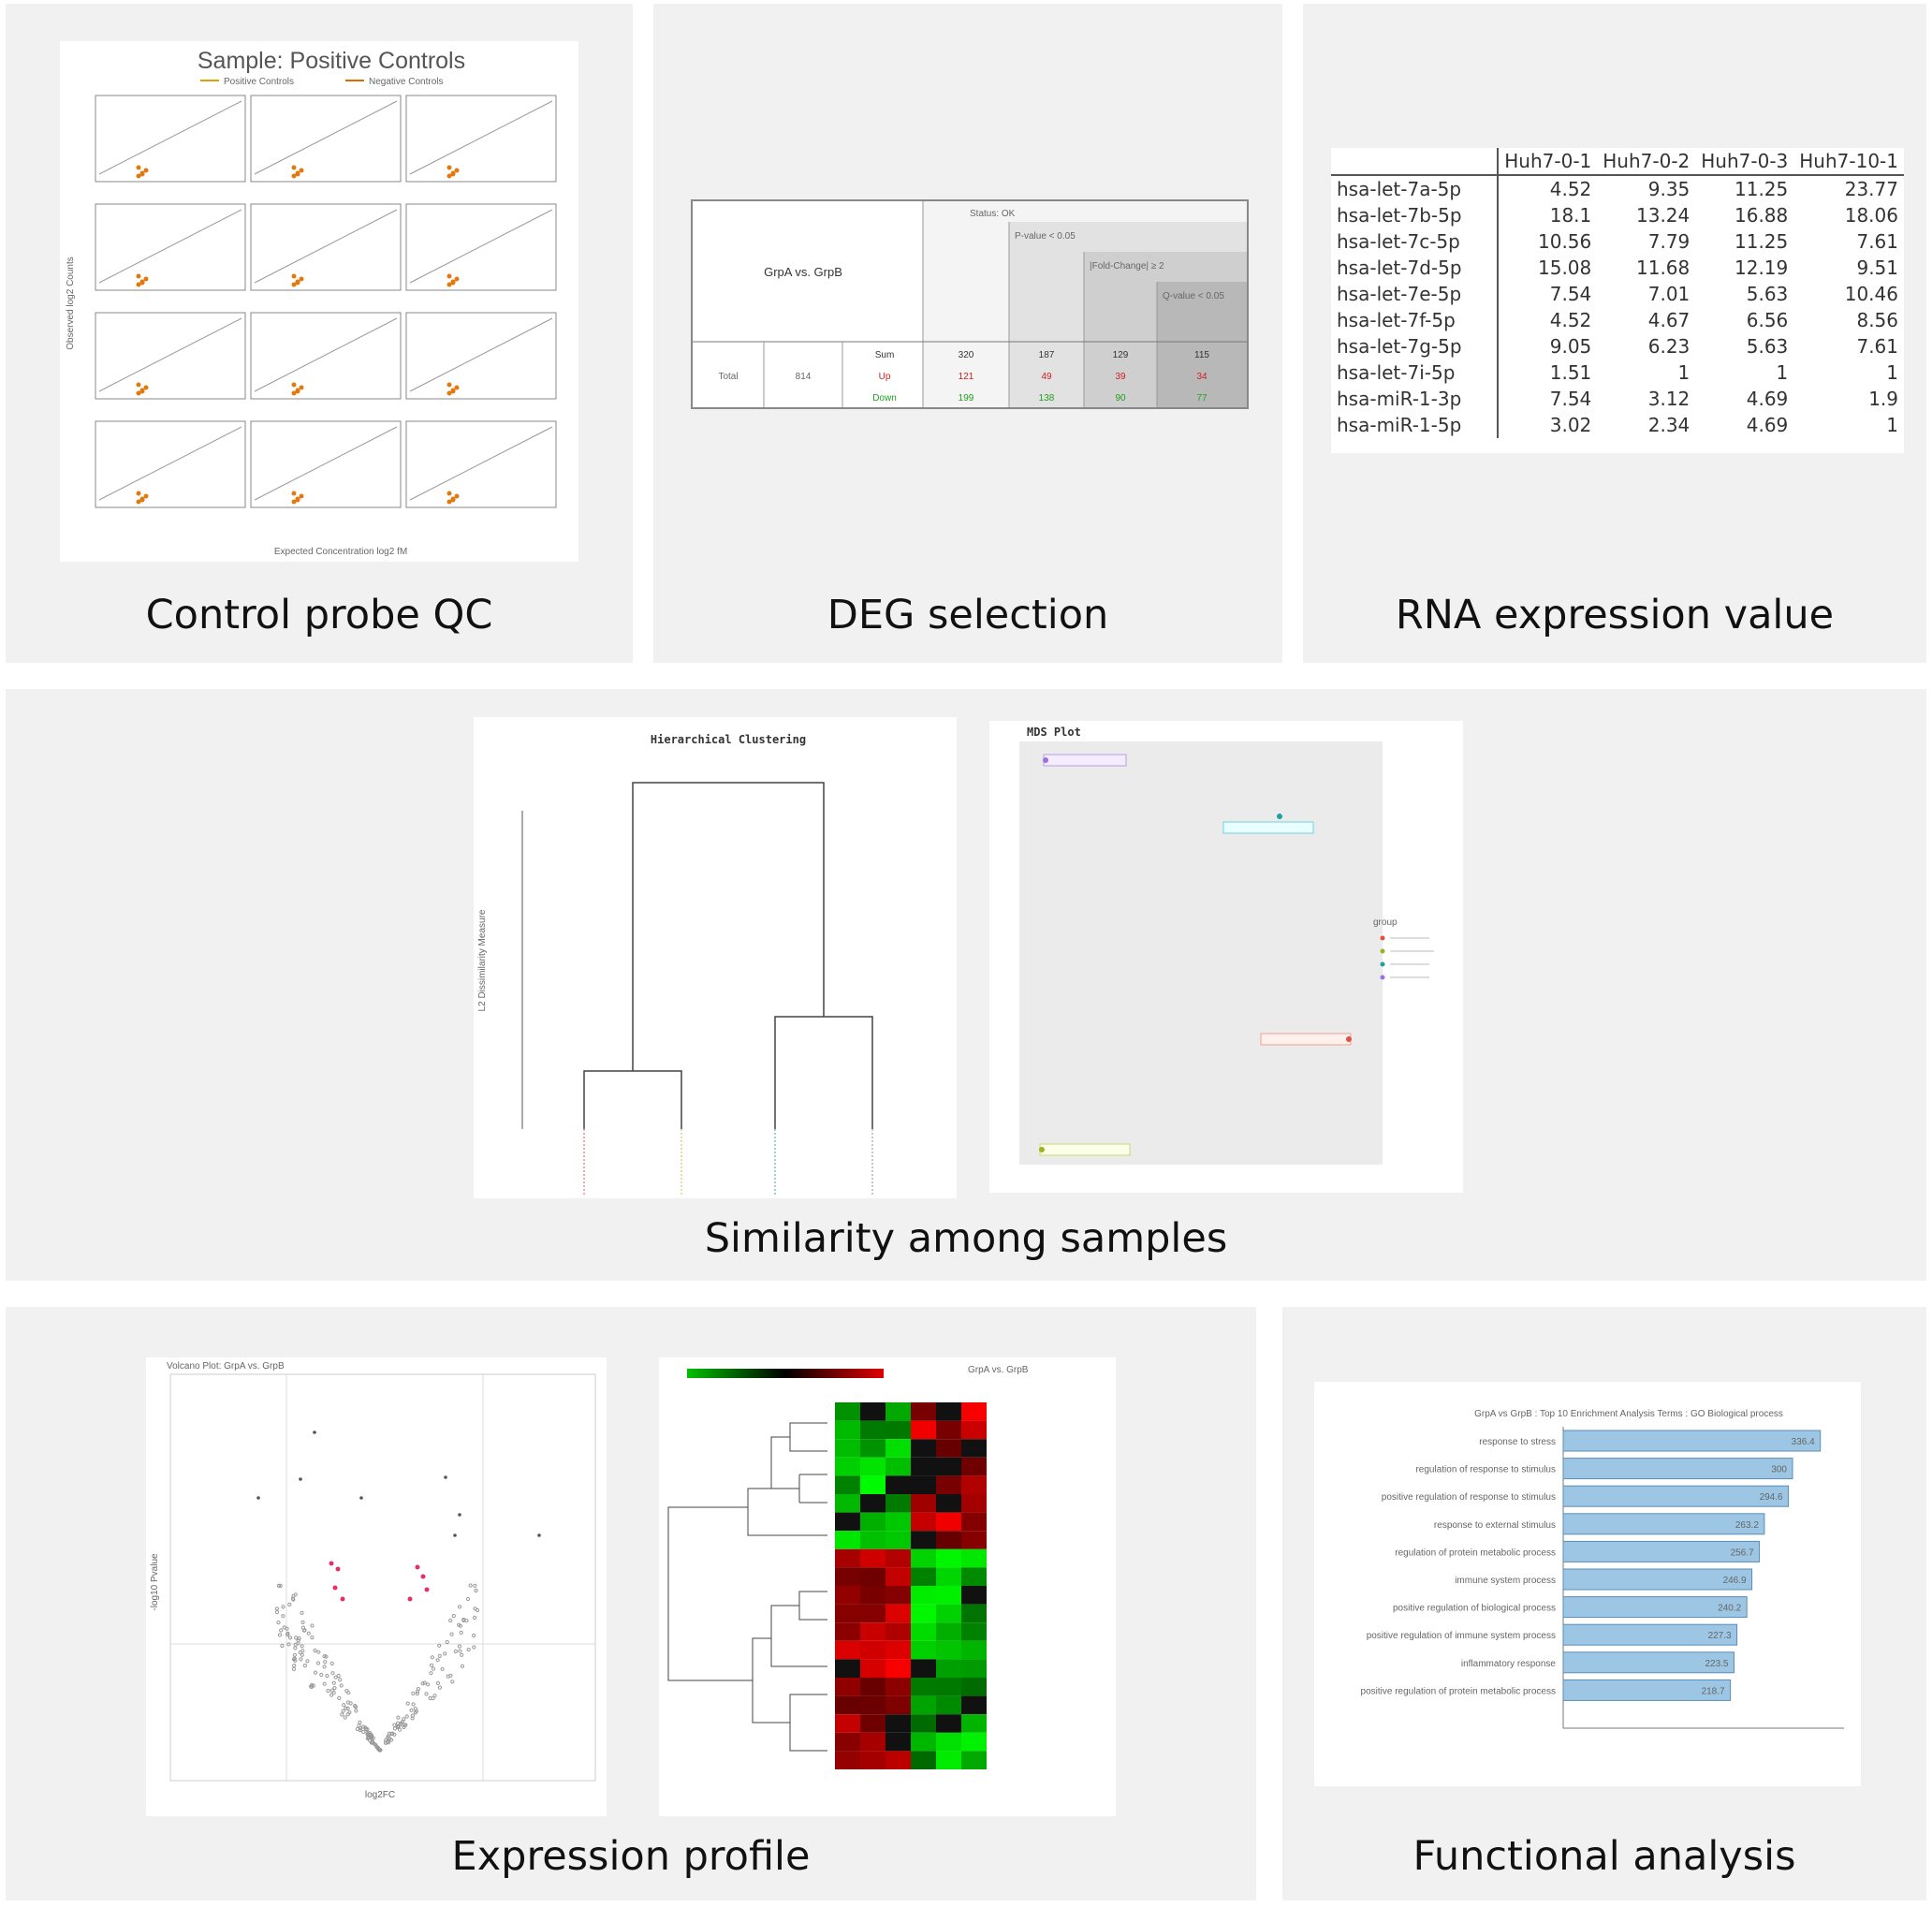 The height and width of the screenshot is (1907, 1932). Describe the element at coordinates (631, 1856) in the screenshot. I see `expression-caption: Expression profile` at that location.